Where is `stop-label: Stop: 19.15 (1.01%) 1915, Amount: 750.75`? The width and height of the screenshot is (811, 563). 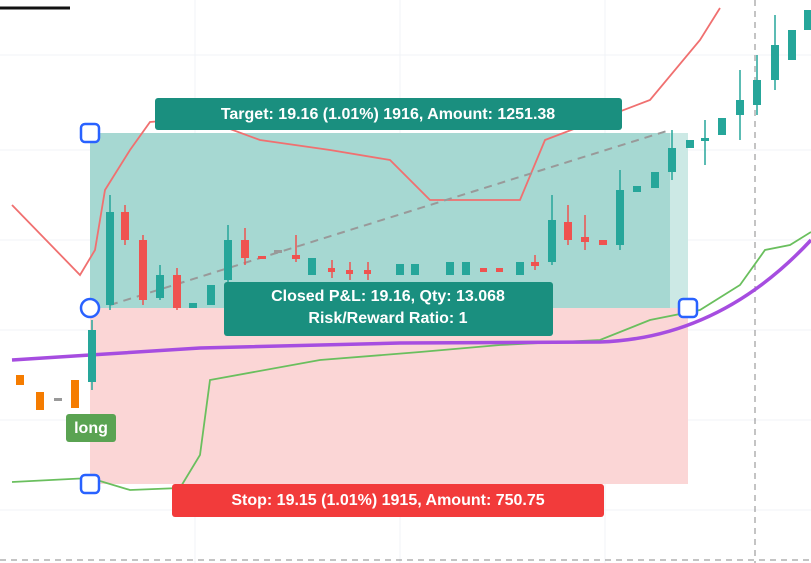
stop-label: Stop: 19.15 (1.01%) 1915, Amount: 750.75 is located at coordinates (387, 500).